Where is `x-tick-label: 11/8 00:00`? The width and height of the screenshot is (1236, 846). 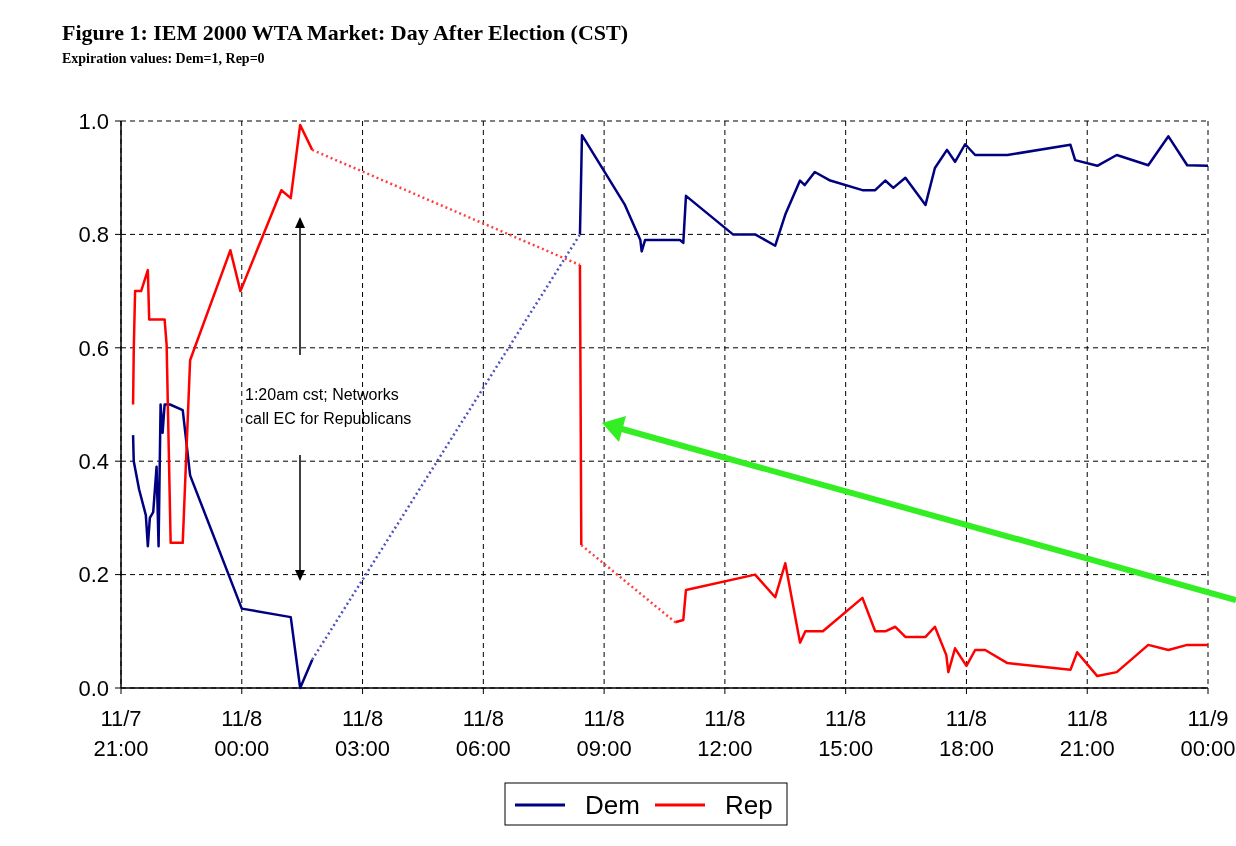 x-tick-label: 11/8 00:00 is located at coordinates (242, 733).